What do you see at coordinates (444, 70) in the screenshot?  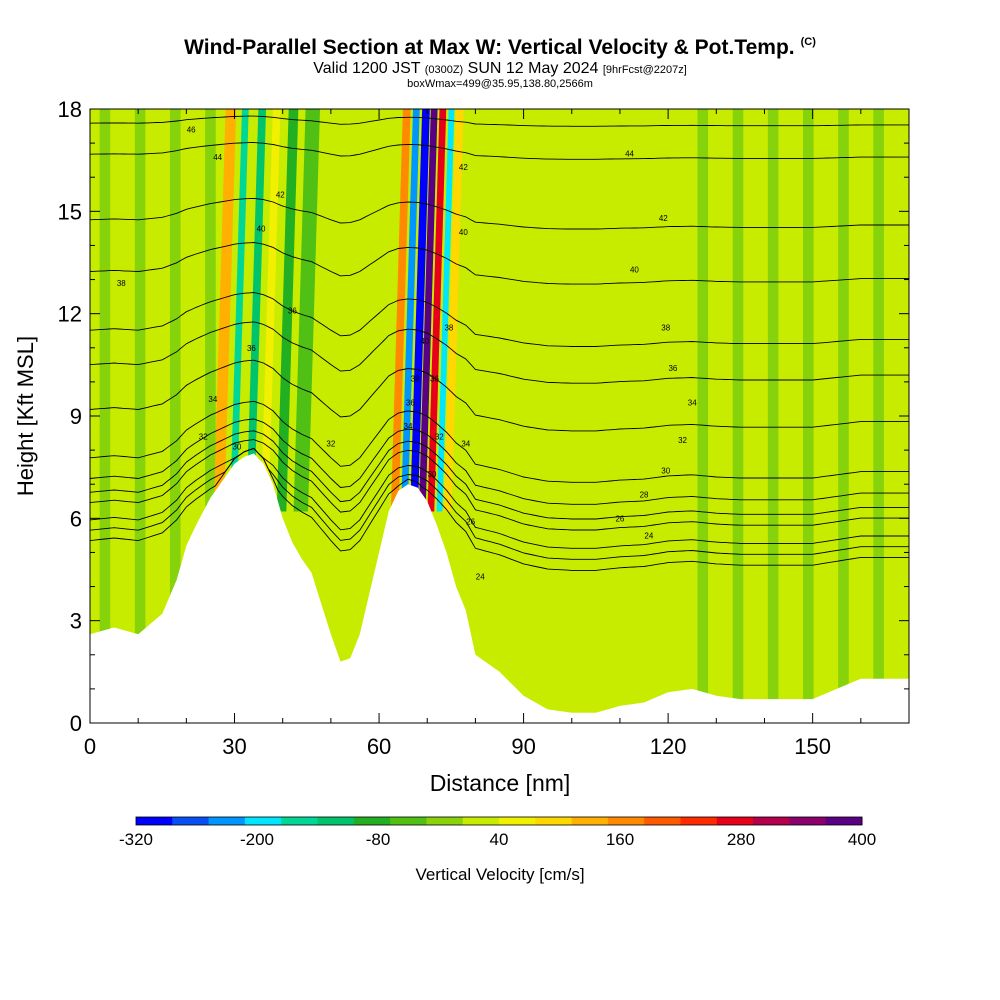 I see `valid-utc: (0300Z)` at bounding box center [444, 70].